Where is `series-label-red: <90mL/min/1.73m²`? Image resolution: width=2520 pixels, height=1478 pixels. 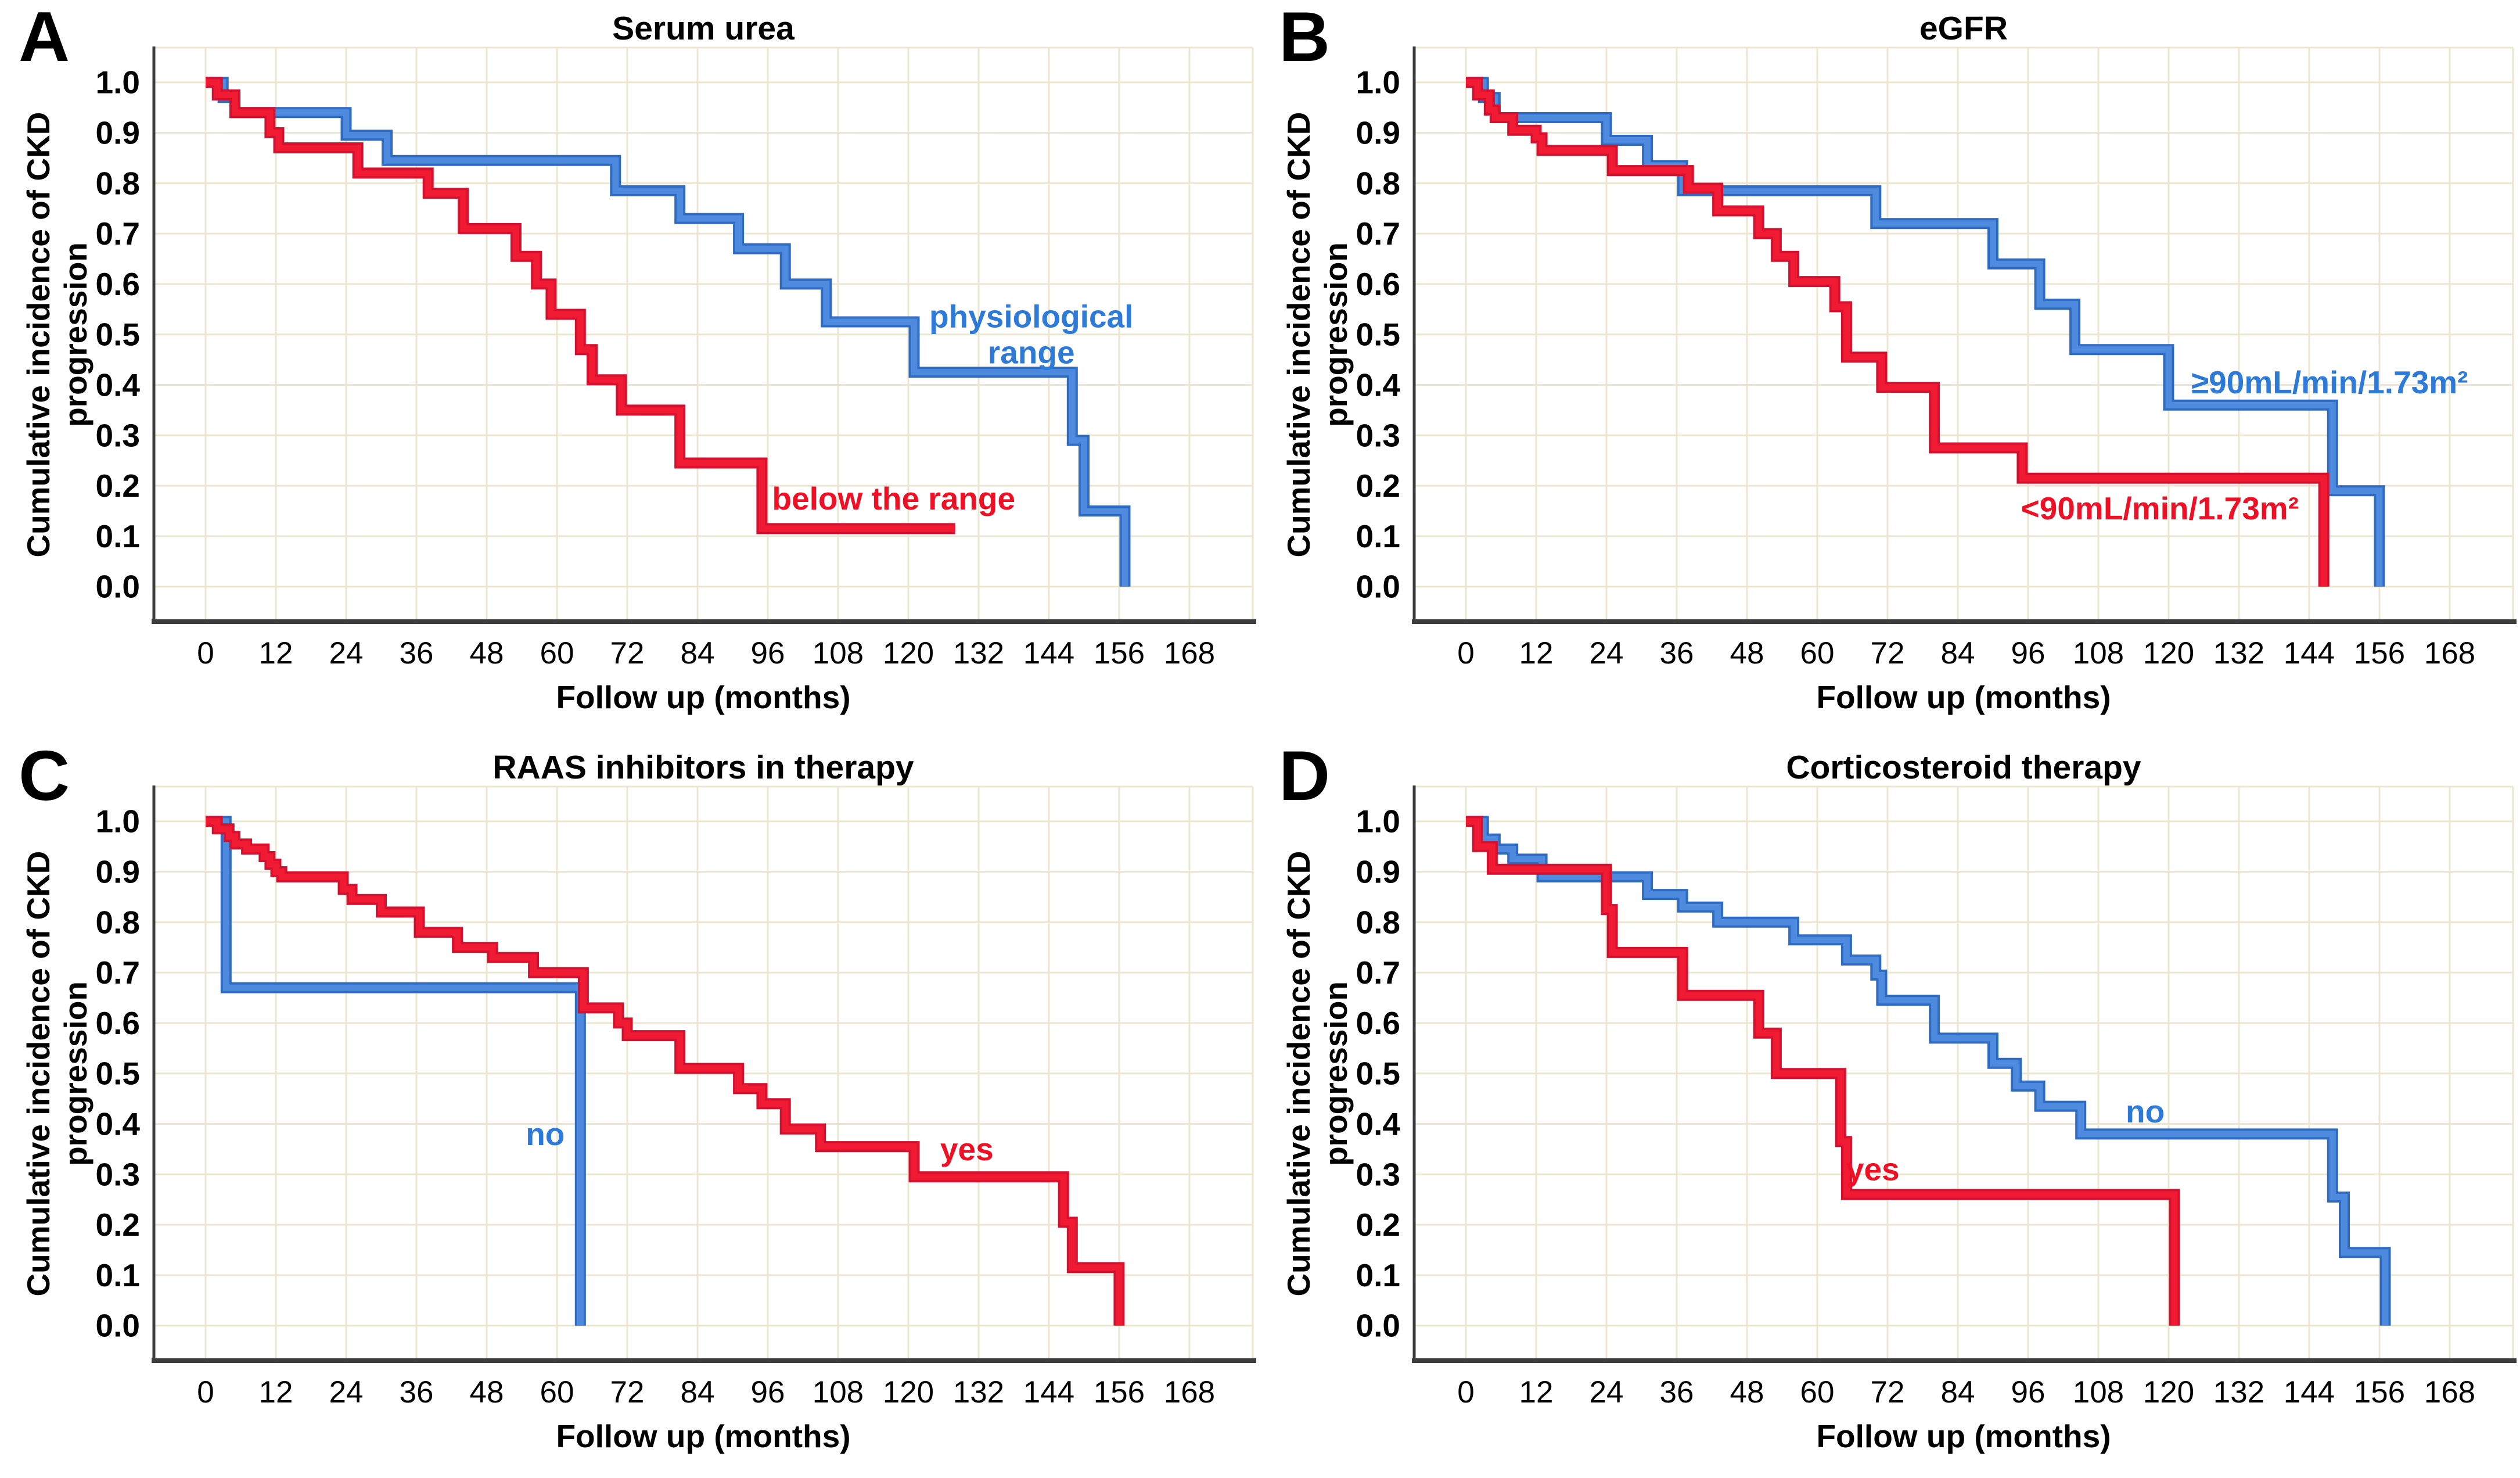
series-label-red: <90mL/min/1.73m² is located at coordinates (2160, 508).